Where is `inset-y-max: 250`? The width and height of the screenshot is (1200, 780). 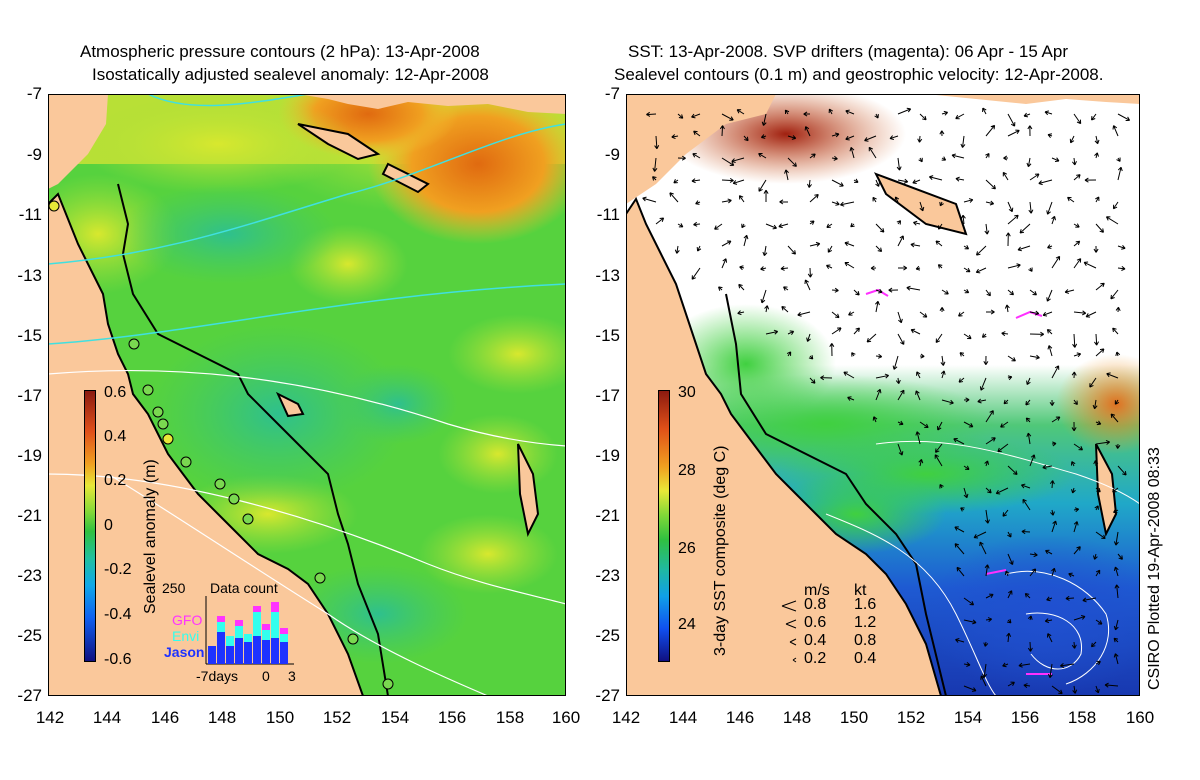 inset-y-max: 250 is located at coordinates (174, 588).